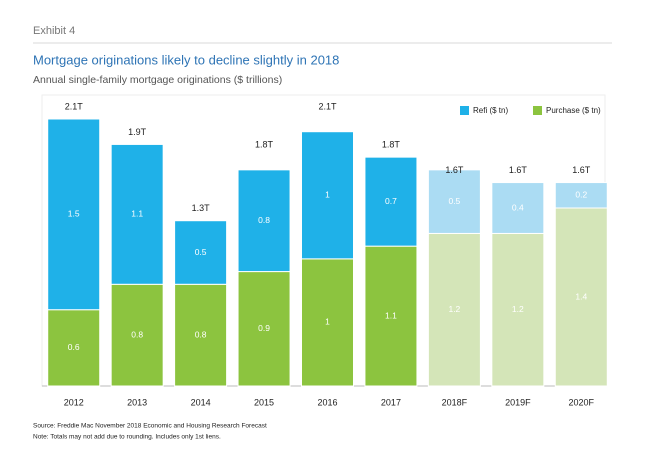  Describe the element at coordinates (455, 402) in the screenshot. I see `x-tick-label: 2018F` at that location.